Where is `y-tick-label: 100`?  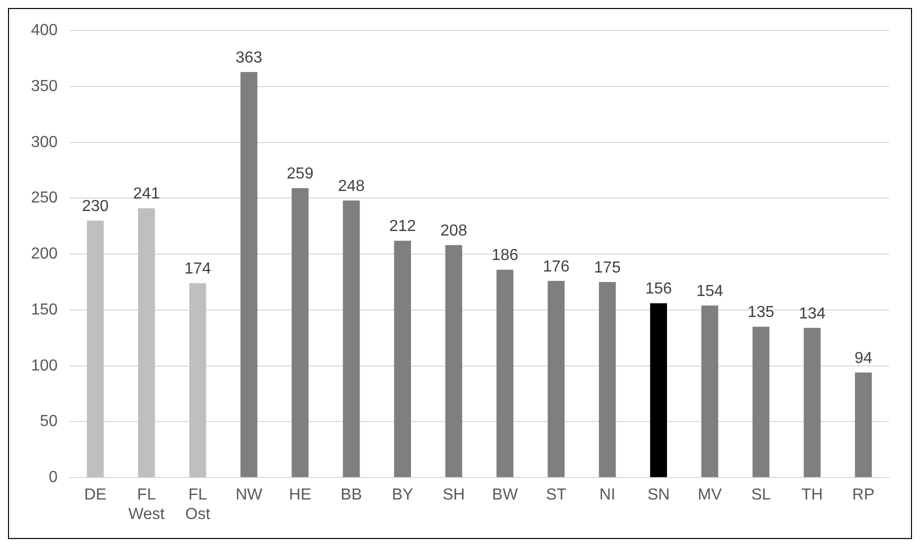 y-tick-label: 100 is located at coordinates (44, 365).